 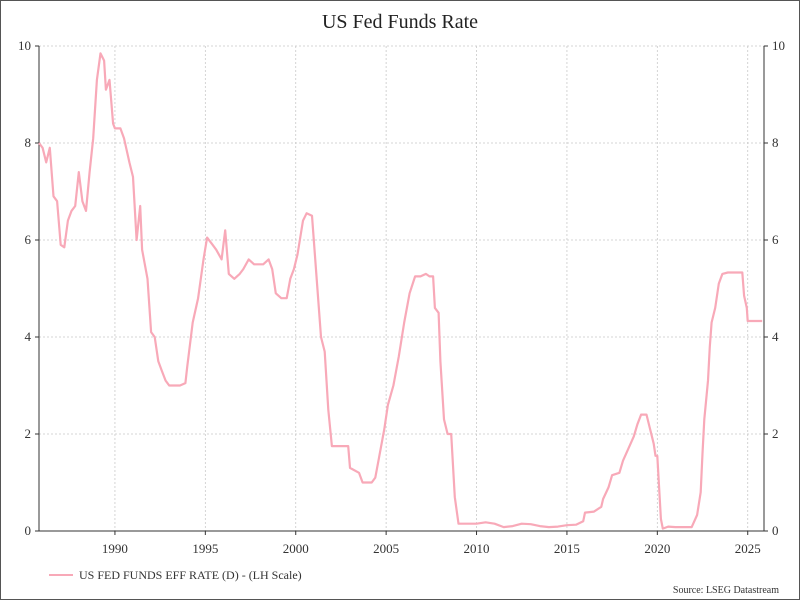 What do you see at coordinates (28, 239) in the screenshot?
I see `y-tick-label-left: 6` at bounding box center [28, 239].